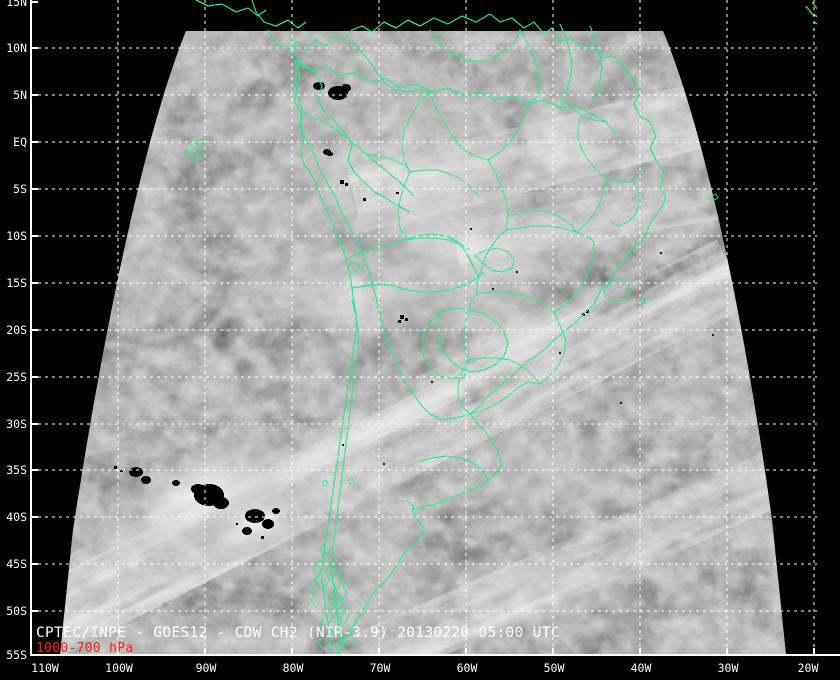 This screenshot has width=840, height=680. Describe the element at coordinates (596, 65) in the screenshot. I see `border-french-guiana` at that location.